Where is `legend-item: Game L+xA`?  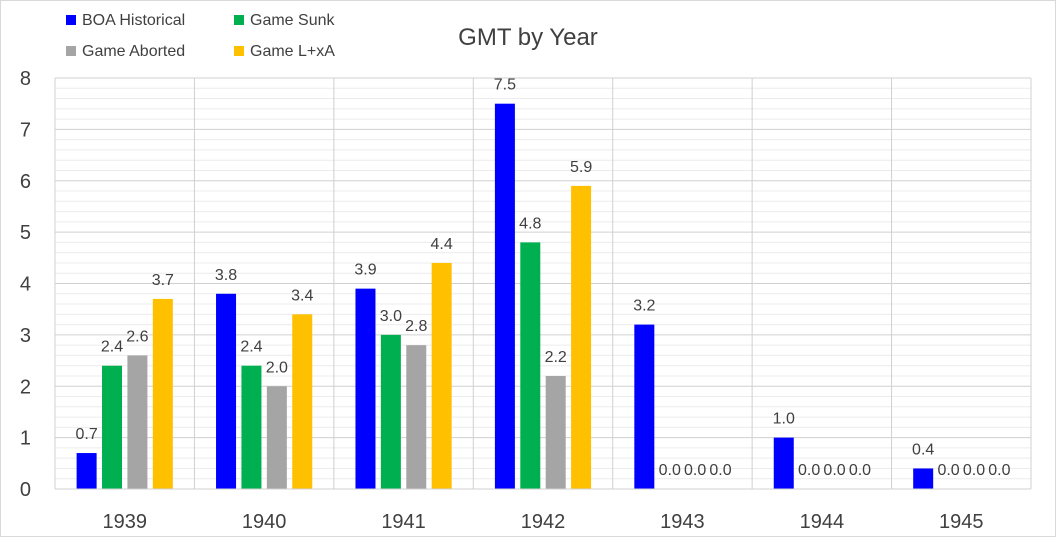
legend-item: Game L+xA is located at coordinates (284, 51).